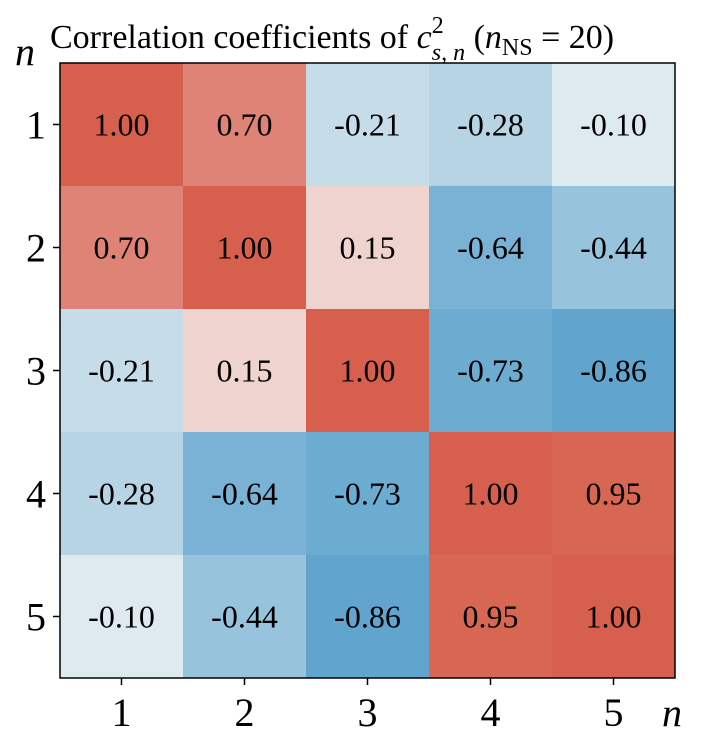 The width and height of the screenshot is (706, 752). I want to click on title-paren-open: (, so click(475, 37).